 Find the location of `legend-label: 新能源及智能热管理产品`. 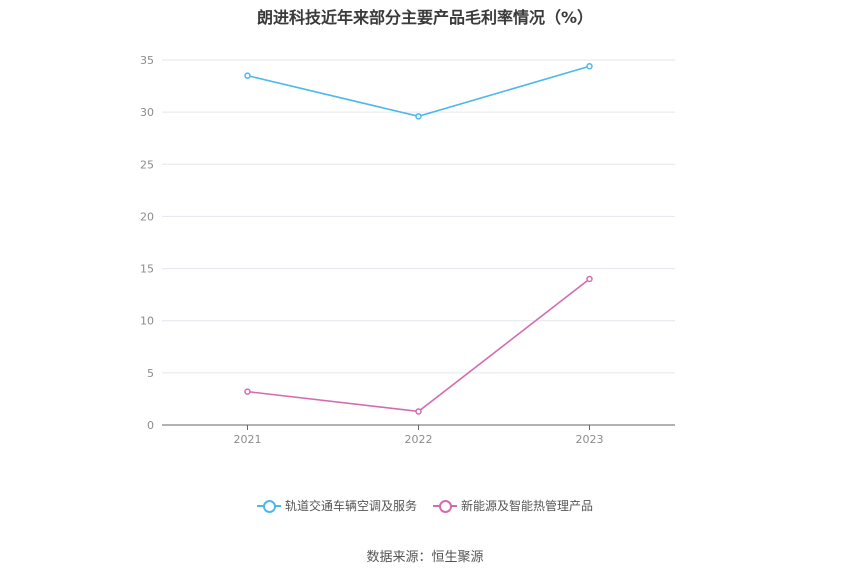

legend-label: 新能源及智能热管理产品 is located at coordinates (527, 506).